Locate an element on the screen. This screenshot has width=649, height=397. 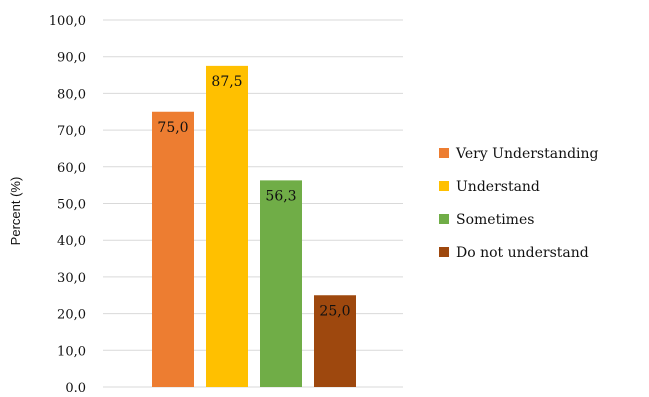
data-label: 56,3 is located at coordinates (280, 196).